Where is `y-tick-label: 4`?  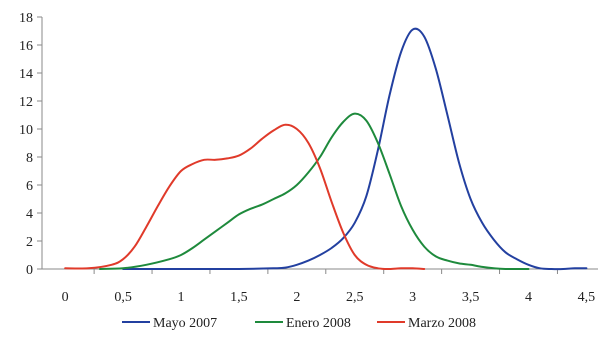
y-tick-label: 4 is located at coordinates (29, 214).